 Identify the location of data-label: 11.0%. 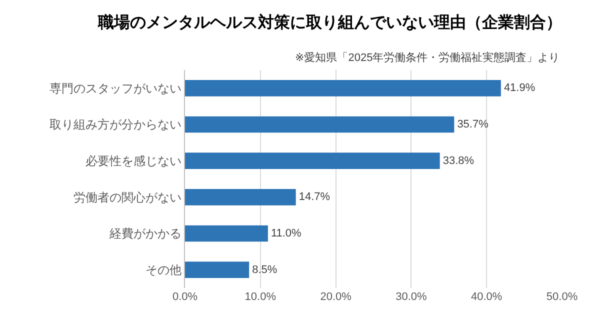
(286, 234).